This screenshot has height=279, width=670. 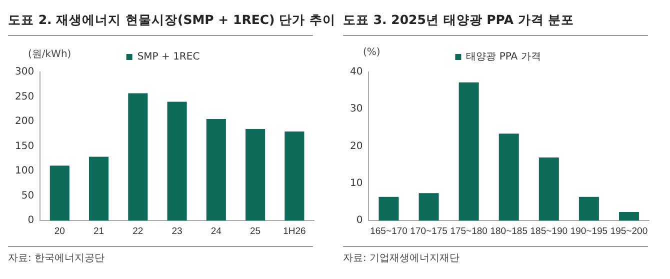 I want to click on y-tick-label: 40, so click(x=356, y=72).